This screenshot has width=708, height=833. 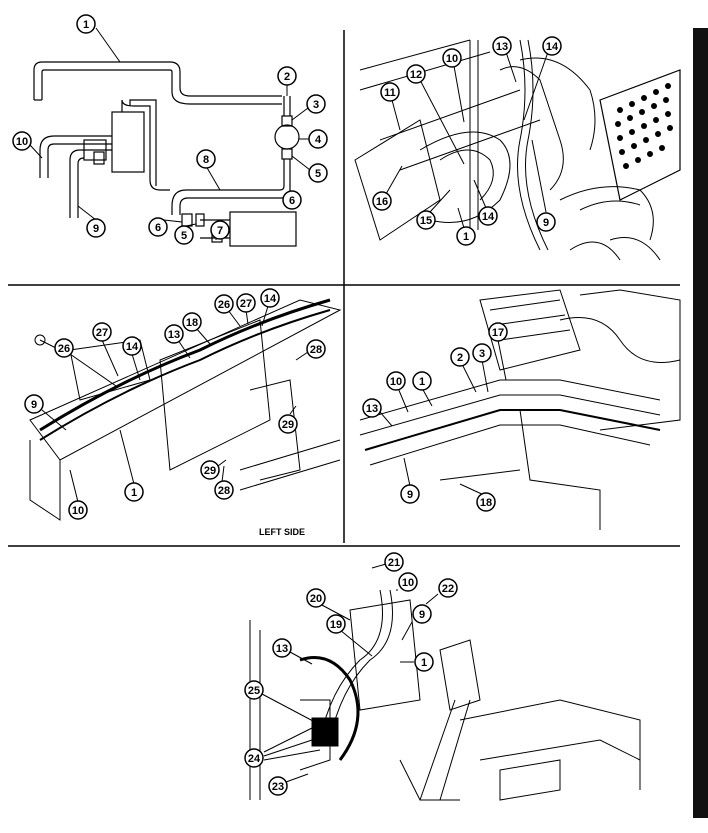 I want to click on callout: 16, so click(x=387, y=188).